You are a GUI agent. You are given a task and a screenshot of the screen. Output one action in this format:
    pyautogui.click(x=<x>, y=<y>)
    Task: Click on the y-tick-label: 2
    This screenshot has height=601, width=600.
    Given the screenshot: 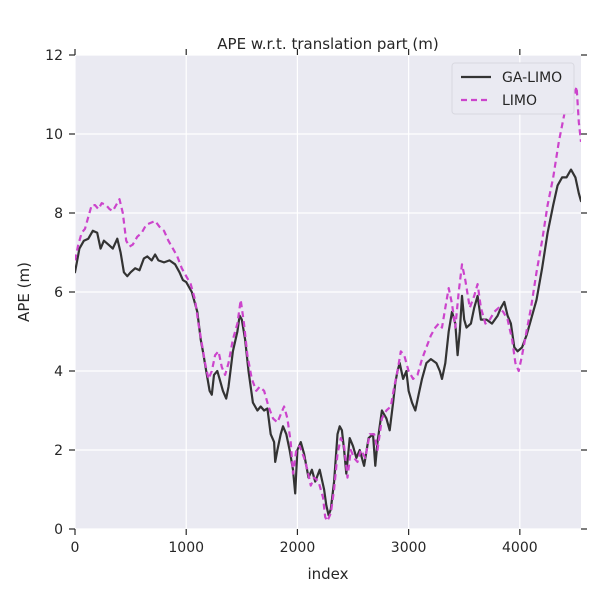 What is the action you would take?
    pyautogui.click(x=58, y=451)
    